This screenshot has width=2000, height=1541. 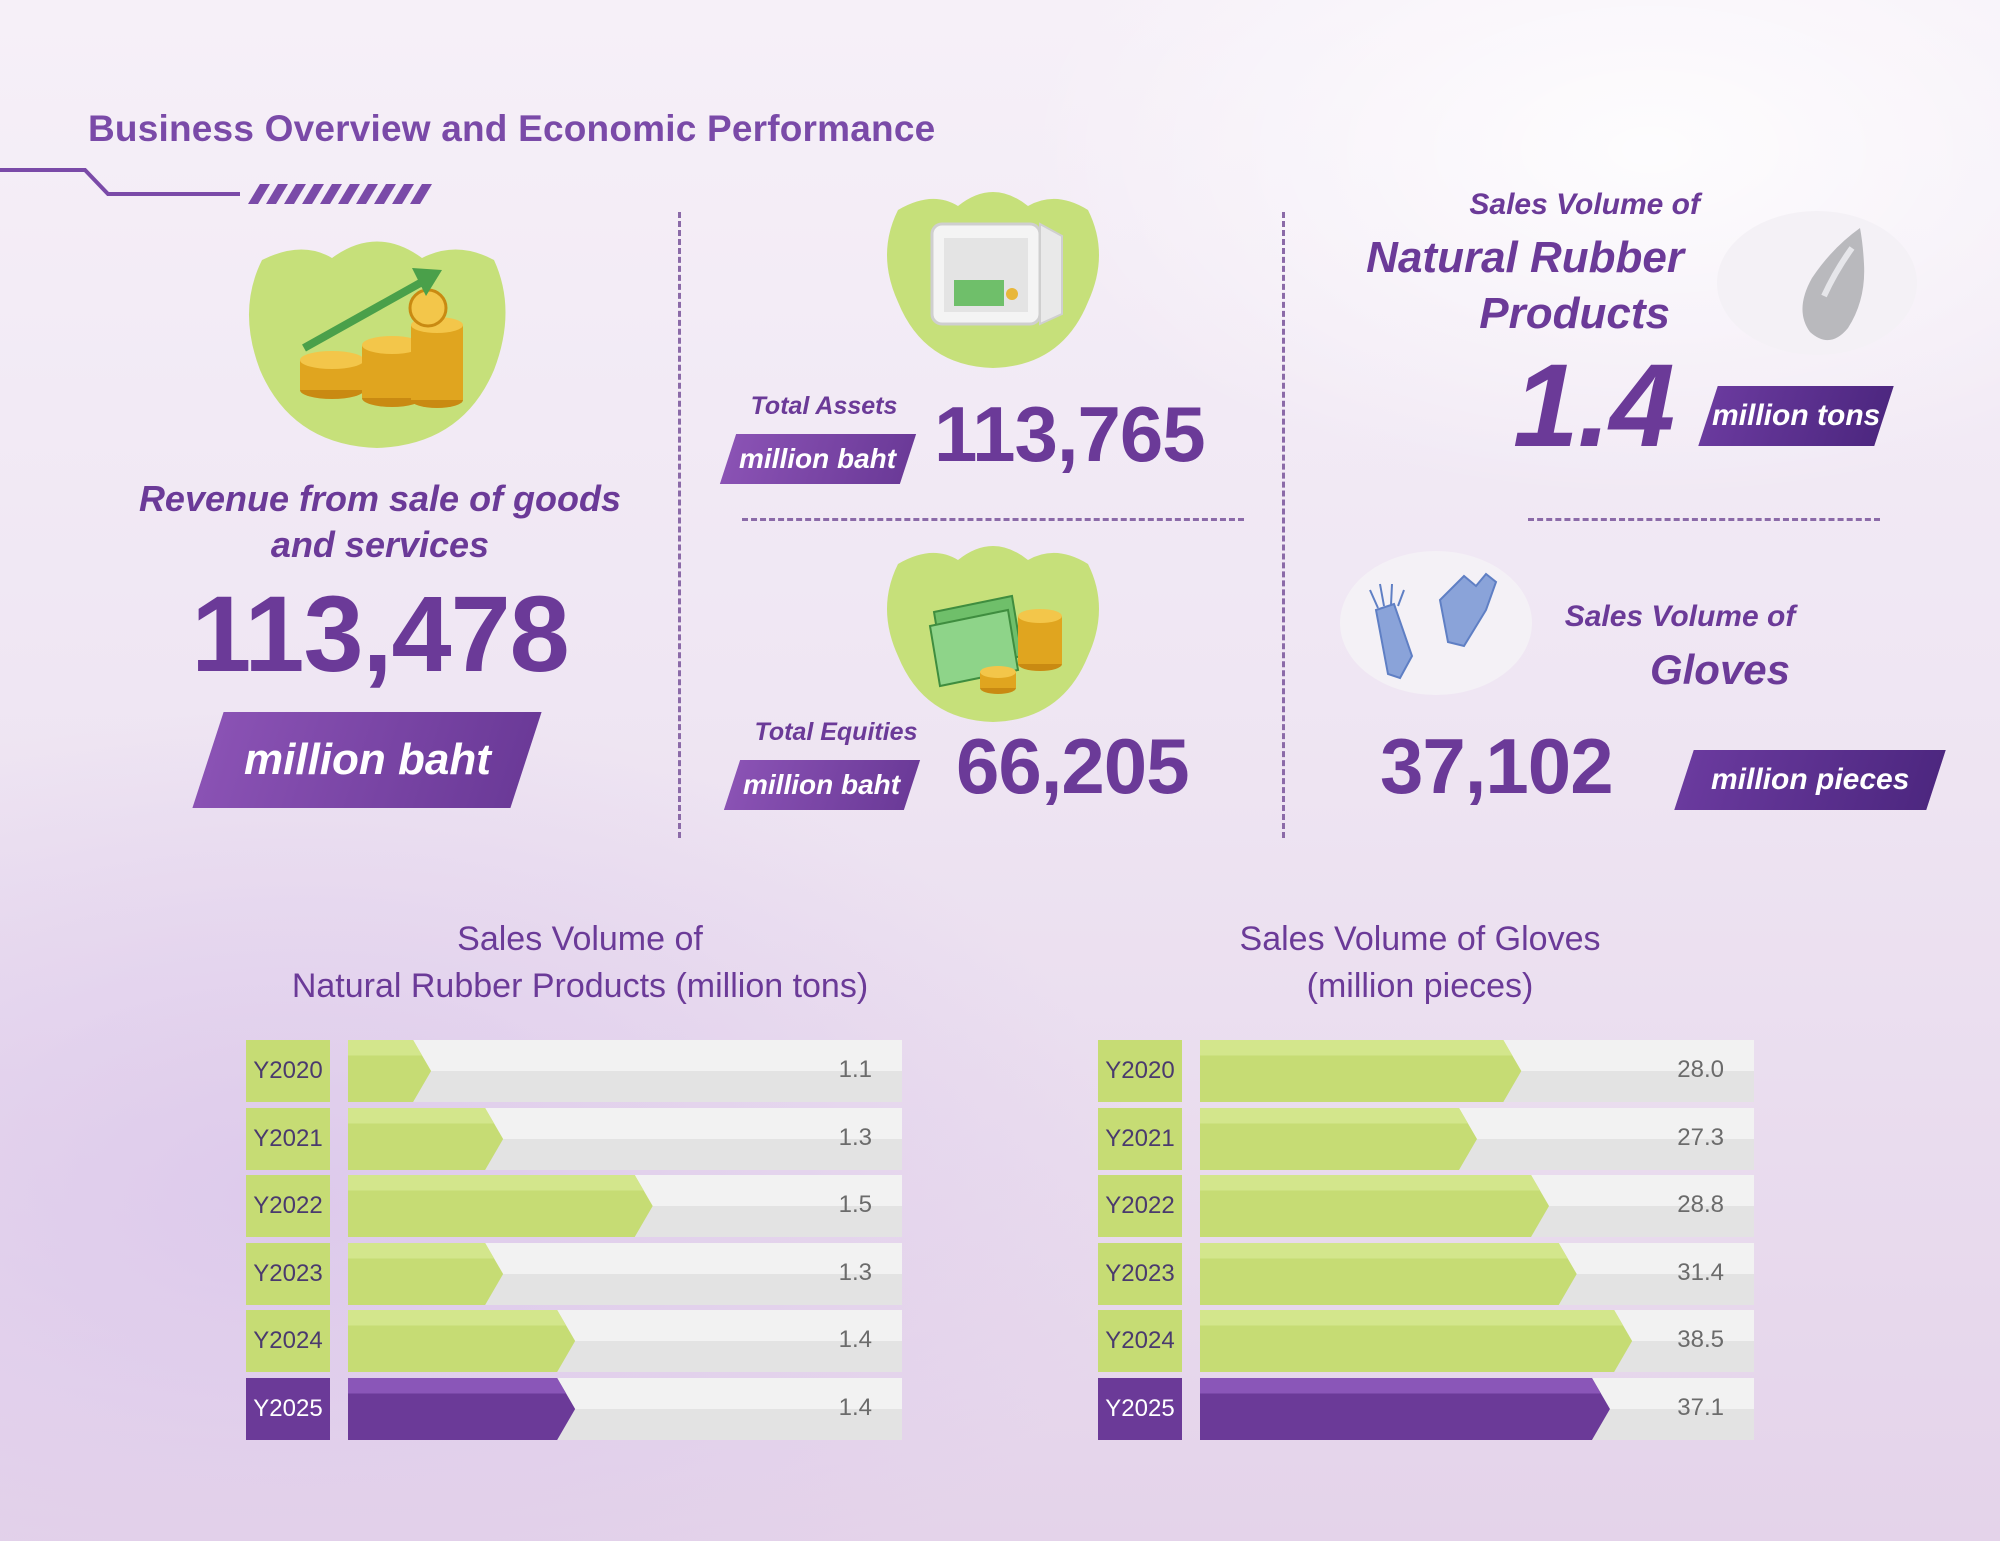 What do you see at coordinates (1700, 1069) in the screenshot?
I see `value-label-y2020: 28.0` at bounding box center [1700, 1069].